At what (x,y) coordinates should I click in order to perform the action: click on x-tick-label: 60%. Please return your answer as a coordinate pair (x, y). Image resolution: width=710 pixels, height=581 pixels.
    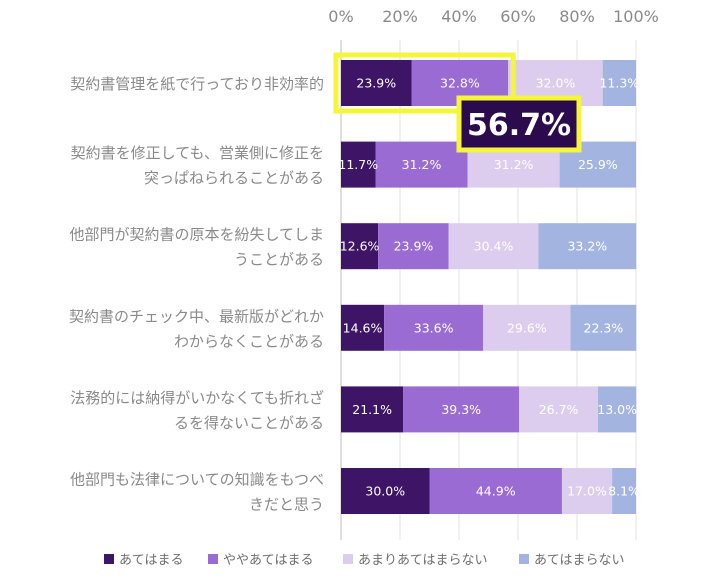
    Looking at the image, I should click on (518, 16).